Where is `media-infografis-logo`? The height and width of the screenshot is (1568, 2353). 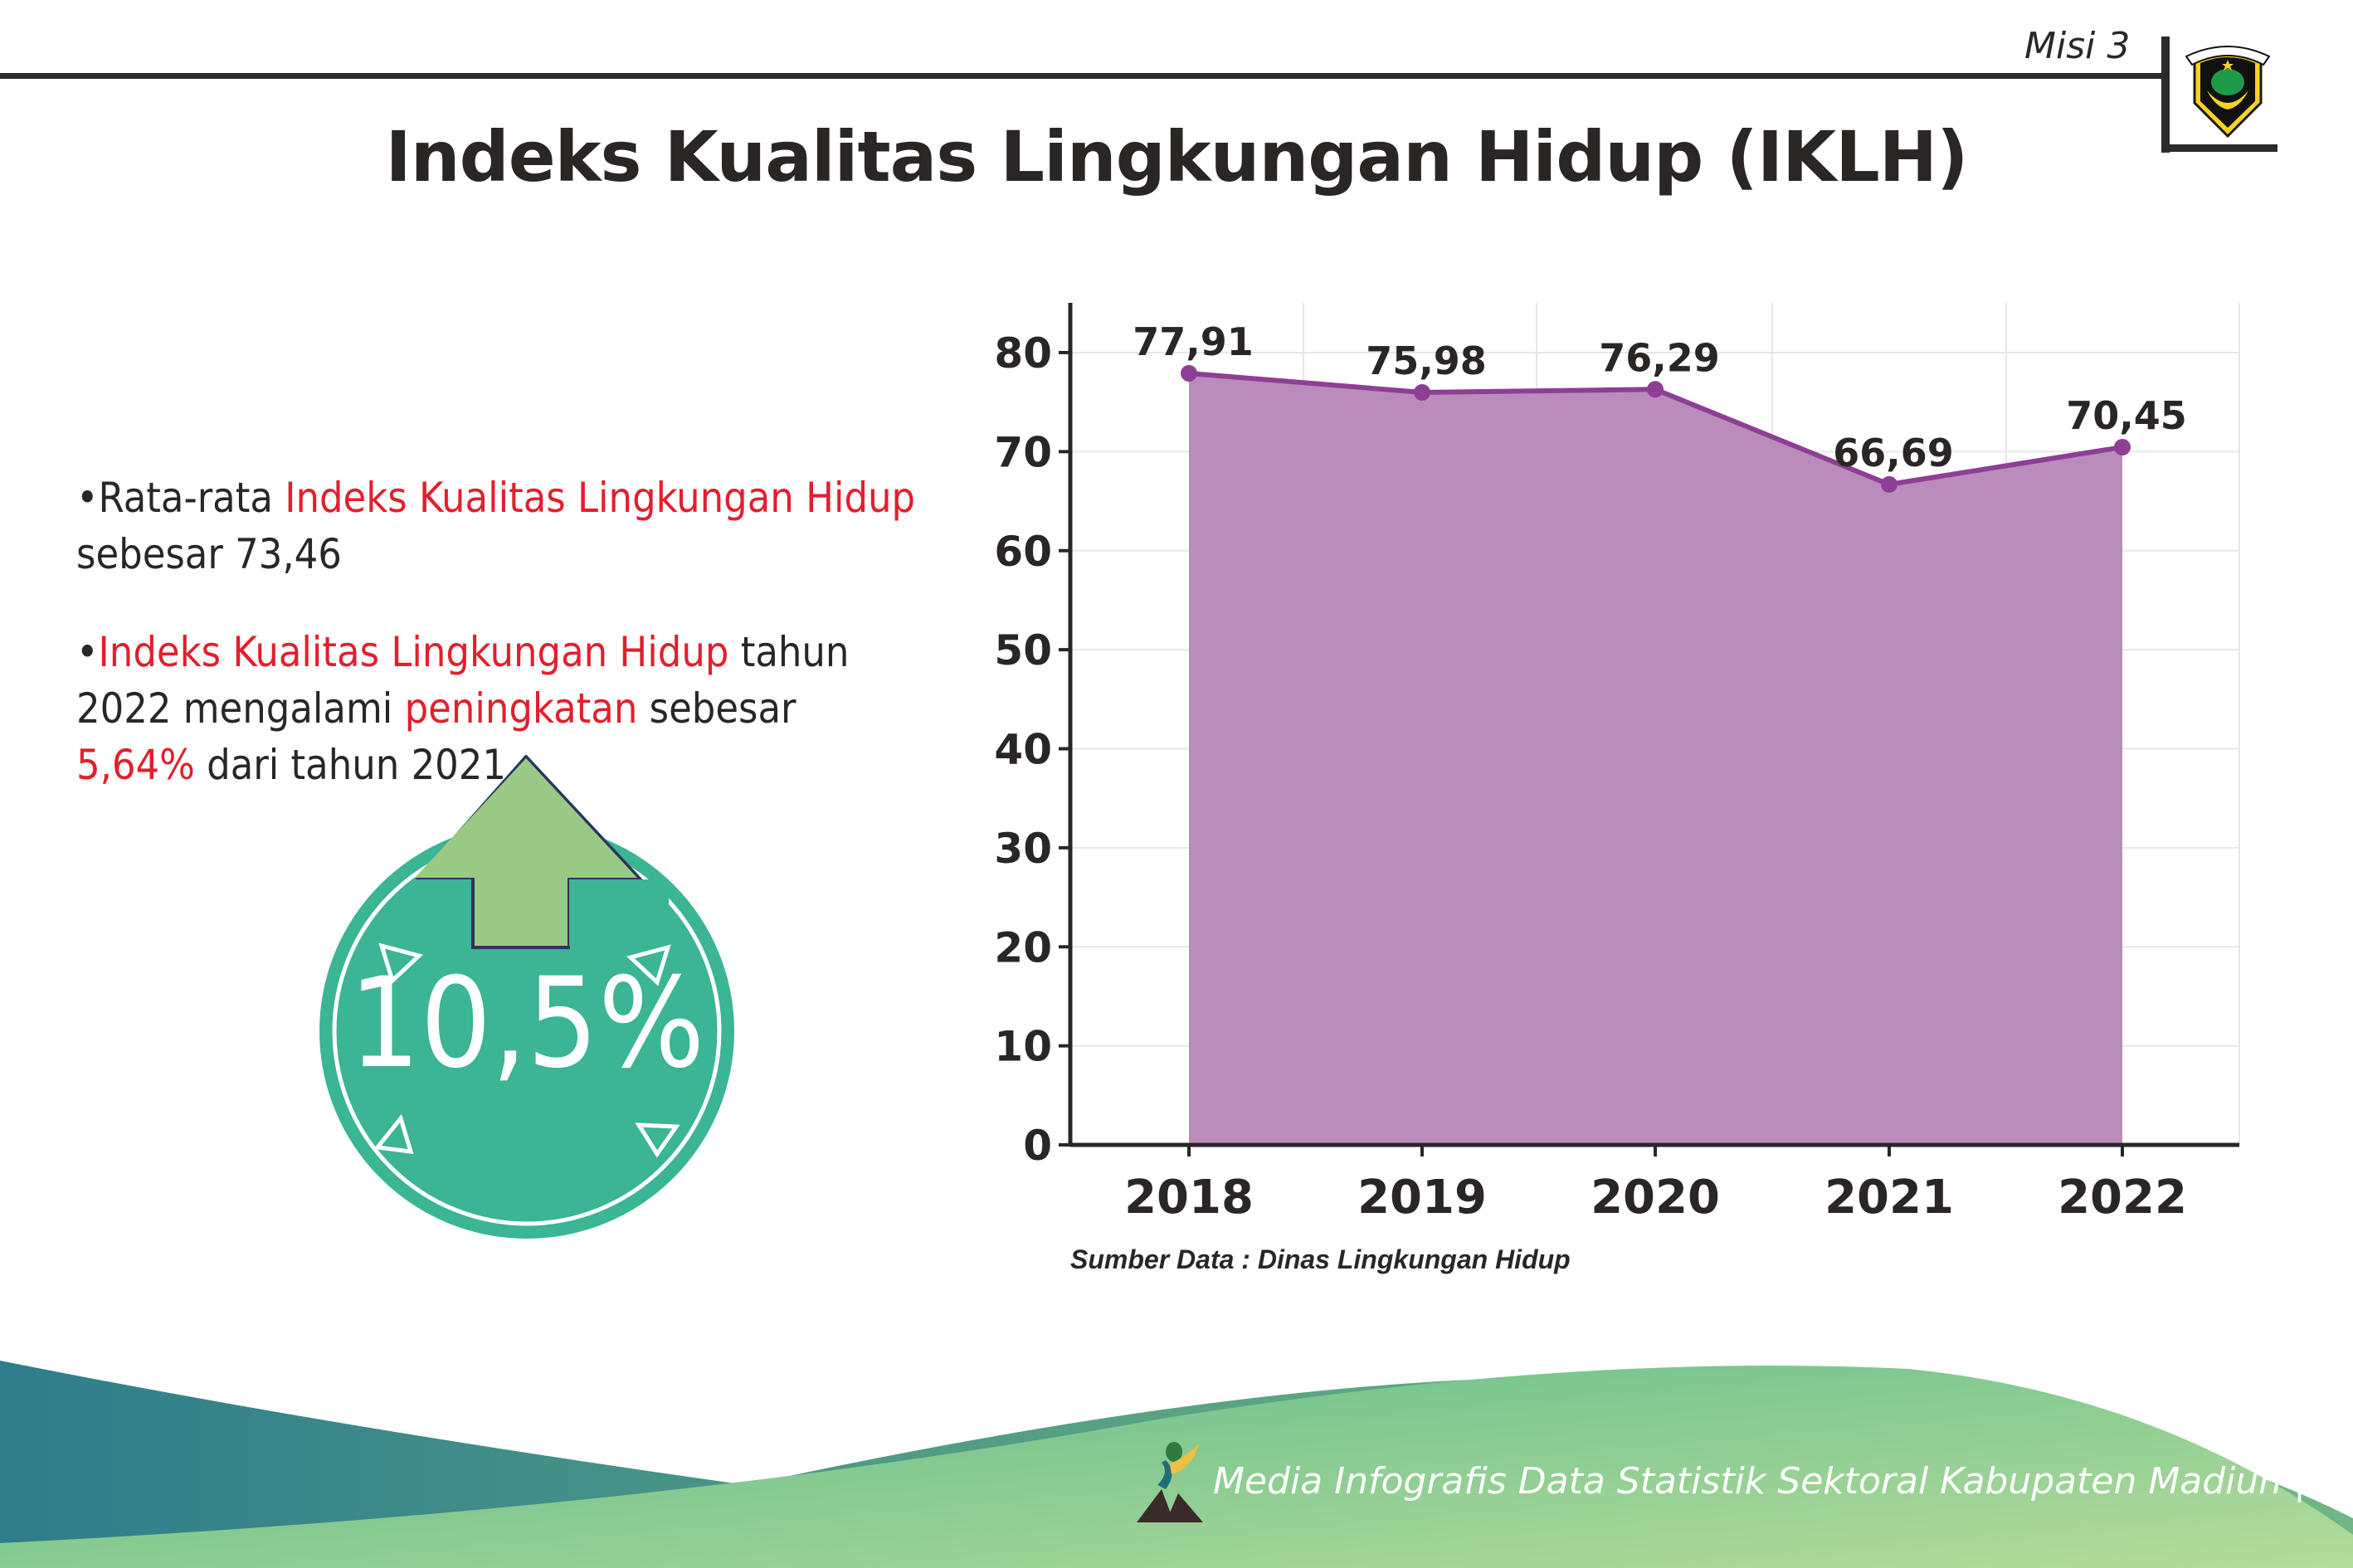 media-infografis-logo is located at coordinates (1170, 1482).